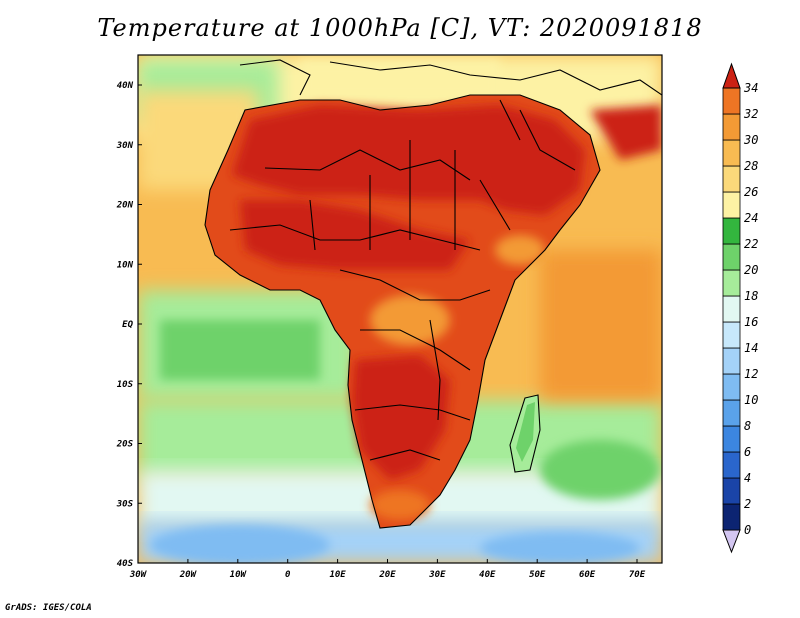 This screenshot has width=800, height=618. I want to click on colorbar-label: 16, so click(751, 322).